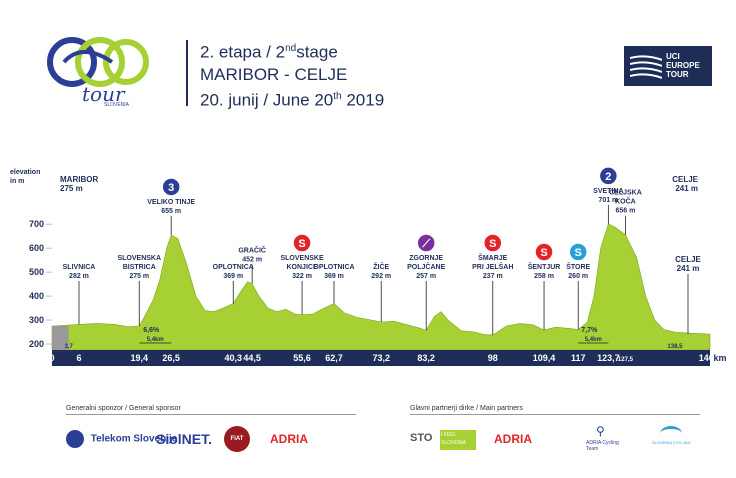 The width and height of the screenshot is (736, 478). What do you see at coordinates (302, 267) in the screenshot?
I see `location-label: KONJICE` at bounding box center [302, 267].